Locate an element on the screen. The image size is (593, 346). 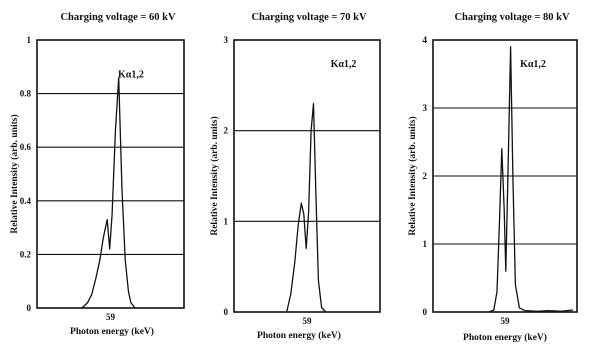
y-tick-label: 0.2 is located at coordinates (26, 254).